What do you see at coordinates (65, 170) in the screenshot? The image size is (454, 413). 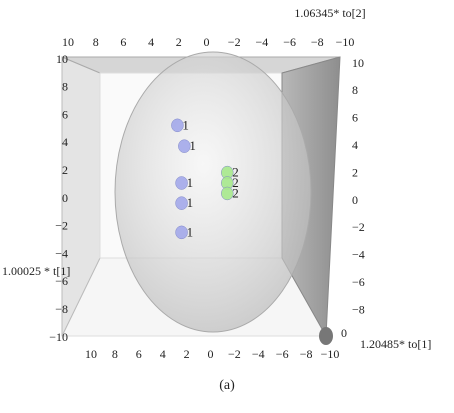 I see `y-tick-label: 2` at bounding box center [65, 170].